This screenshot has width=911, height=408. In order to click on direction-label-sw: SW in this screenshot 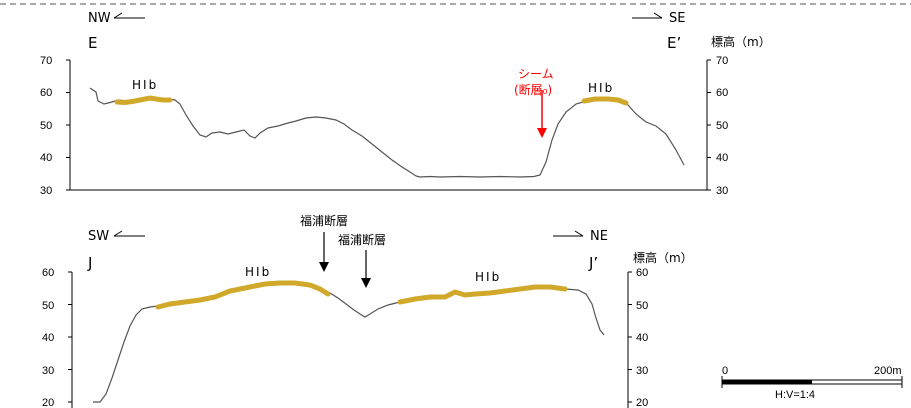, I will do `click(98, 236)`.